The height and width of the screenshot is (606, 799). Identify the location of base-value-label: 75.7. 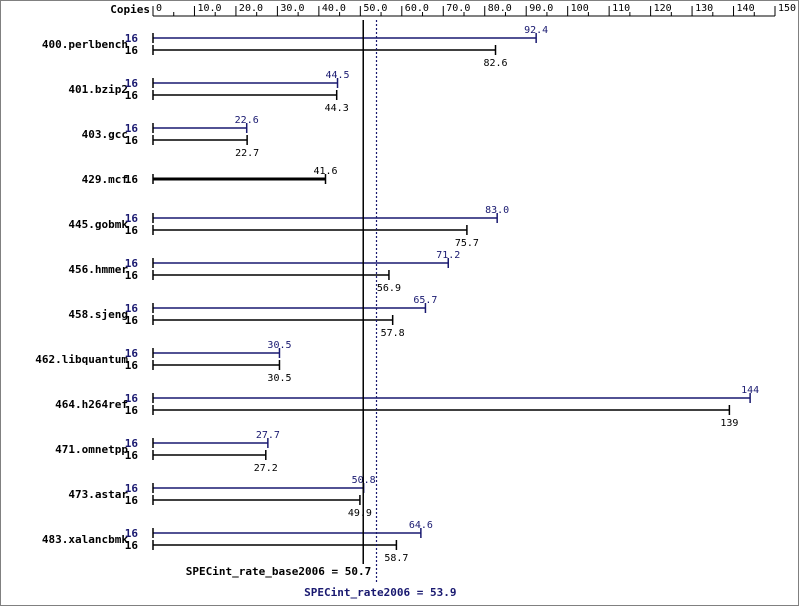
(467, 243).